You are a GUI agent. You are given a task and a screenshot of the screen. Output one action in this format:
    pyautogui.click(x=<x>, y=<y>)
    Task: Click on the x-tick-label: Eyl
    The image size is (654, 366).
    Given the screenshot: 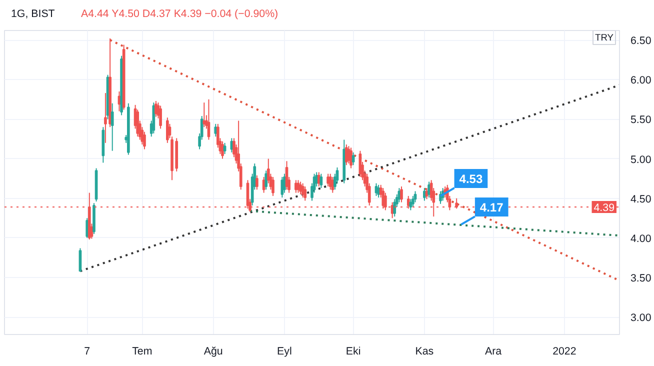 What is the action you would take?
    pyautogui.click(x=284, y=352)
    